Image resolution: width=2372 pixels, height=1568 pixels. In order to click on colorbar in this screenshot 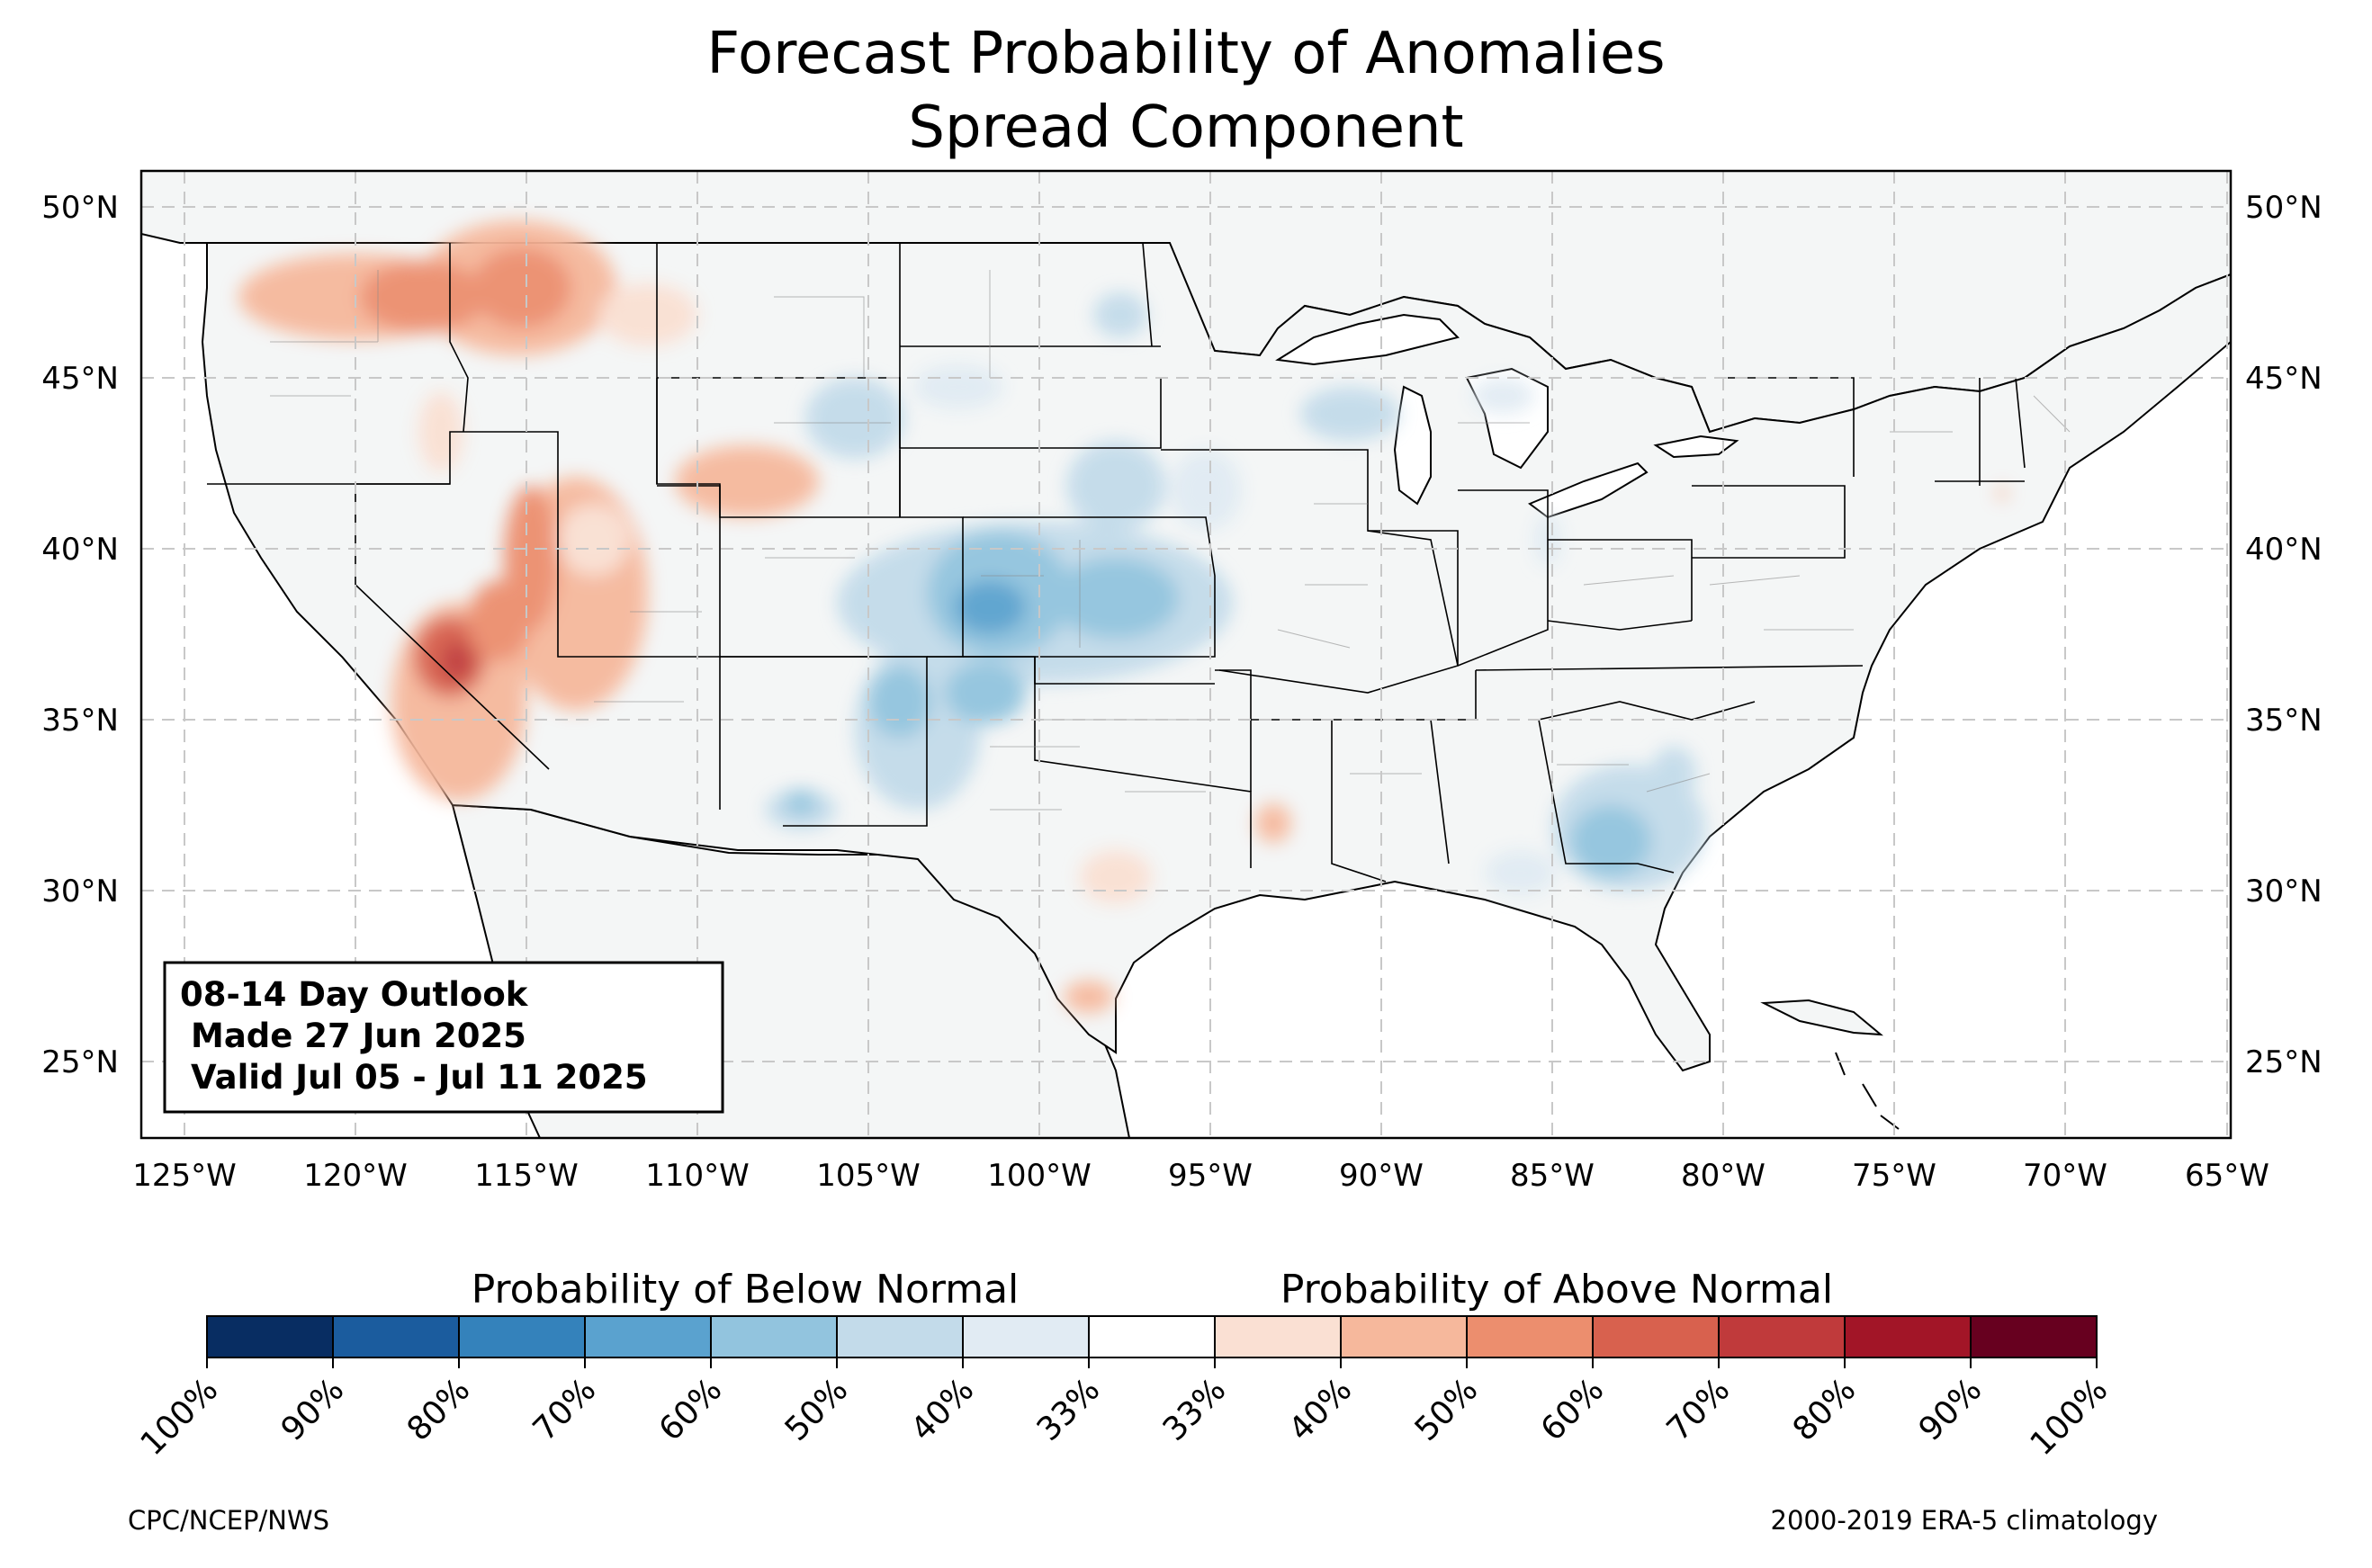, I will do `click(1152, 1336)`.